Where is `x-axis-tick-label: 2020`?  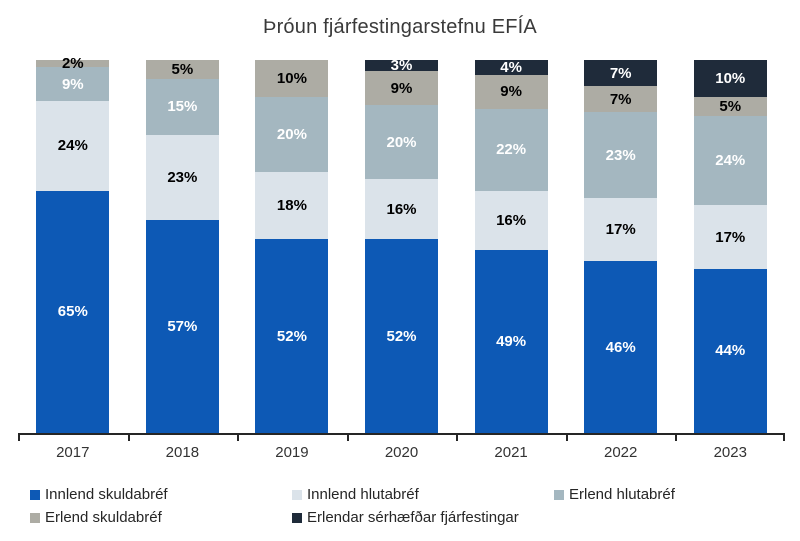
x-axis-tick-label: 2020 is located at coordinates (401, 452).